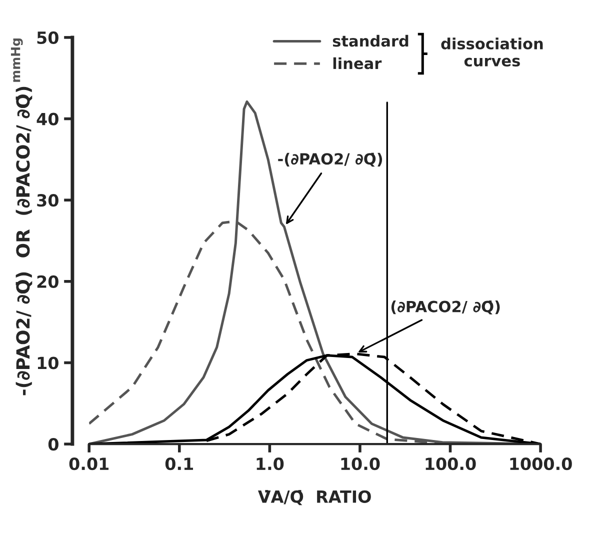 Image resolution: width=594 pixels, height=535 pixels. What do you see at coordinates (330, 159) in the screenshot?
I see `annotation: -(∂PAO2/ ∂Q̇)` at bounding box center [330, 159].